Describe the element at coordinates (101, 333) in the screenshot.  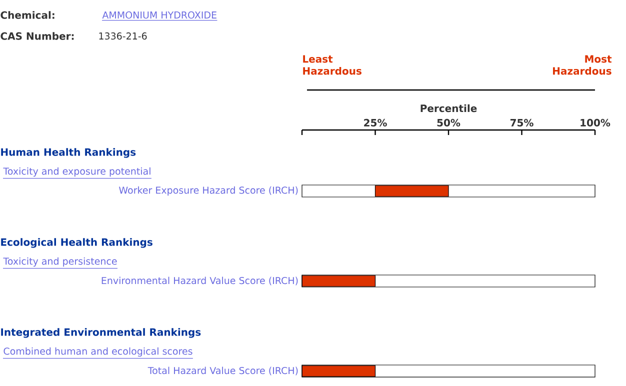
I see `text: Integrated Environmental Rankings` at that location.